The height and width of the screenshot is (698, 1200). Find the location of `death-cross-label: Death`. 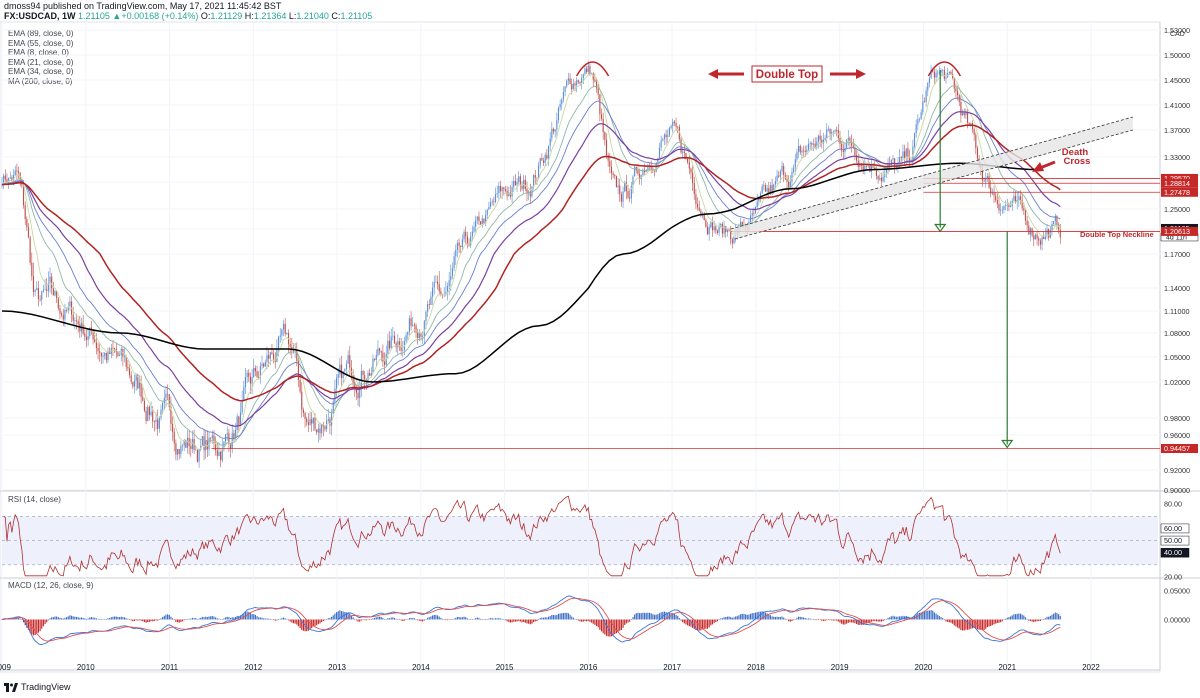

death-cross-label: Death is located at coordinates (1075, 152).